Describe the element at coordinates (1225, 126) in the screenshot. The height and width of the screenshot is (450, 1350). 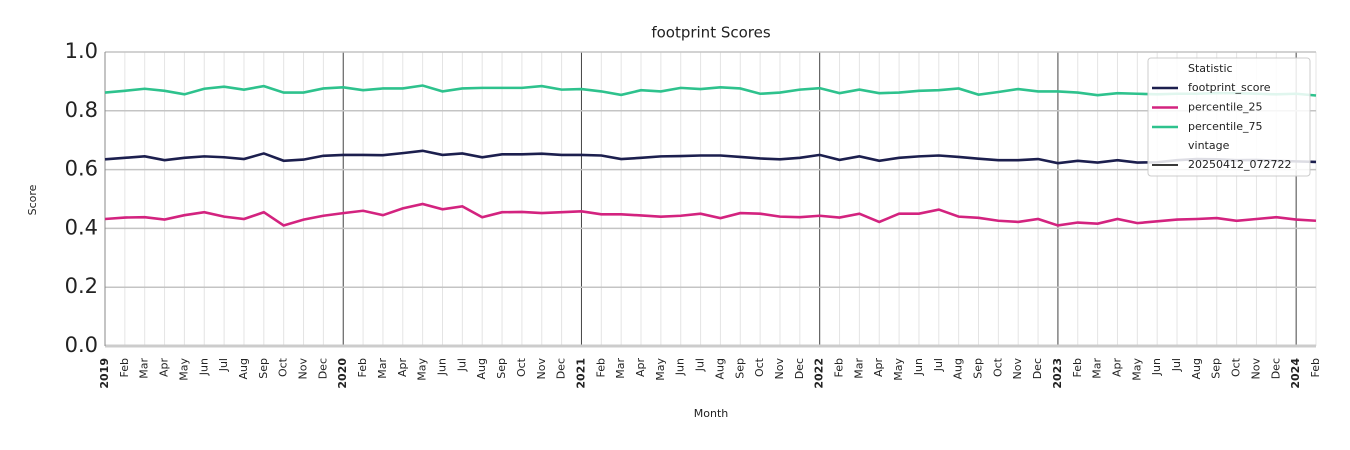
I see `legend-label: percentile_75` at that location.